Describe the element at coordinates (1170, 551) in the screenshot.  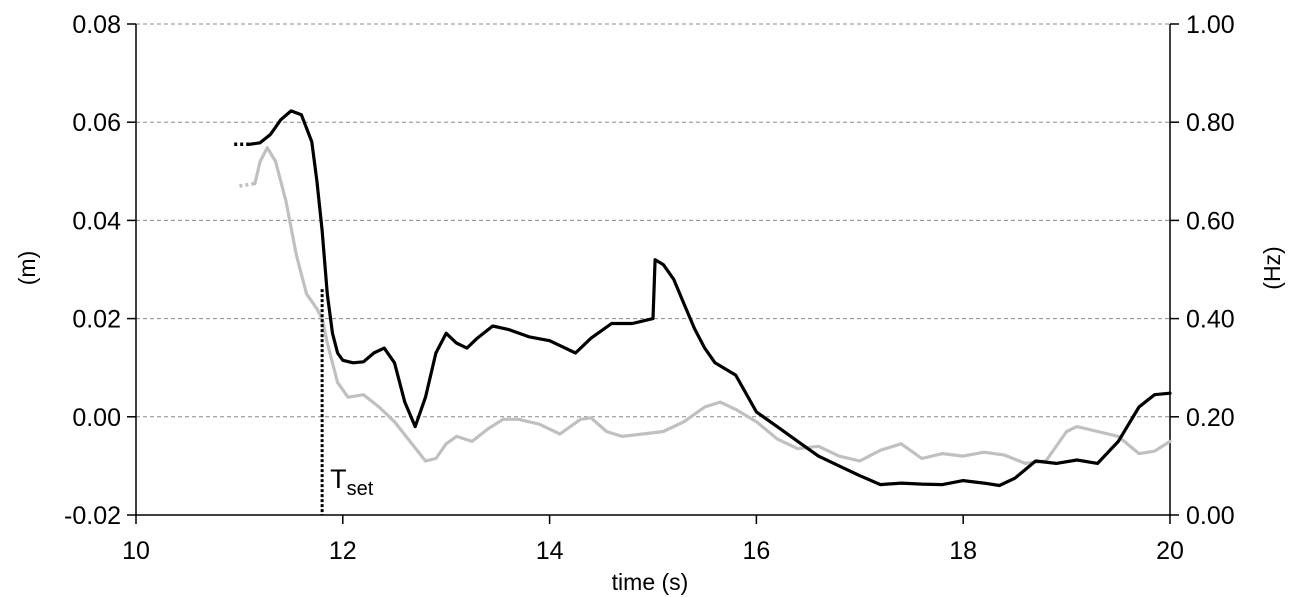
I see `x-tick-label: 20` at that location.